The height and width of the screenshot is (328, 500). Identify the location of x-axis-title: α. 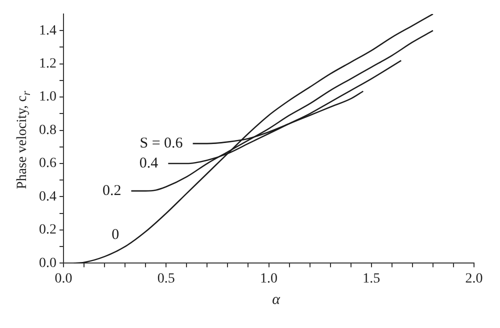
(276, 300).